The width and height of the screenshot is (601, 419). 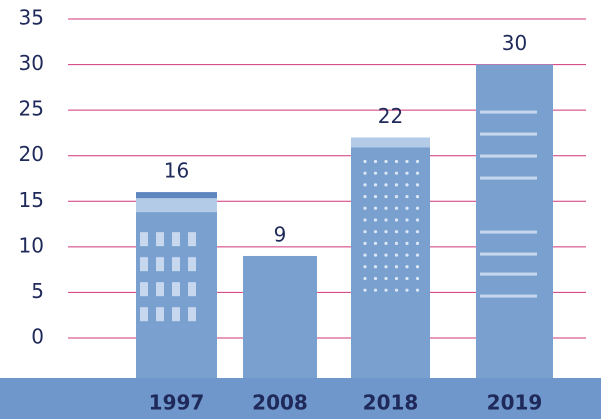 I want to click on y-tick-label: 5, so click(x=37, y=291).